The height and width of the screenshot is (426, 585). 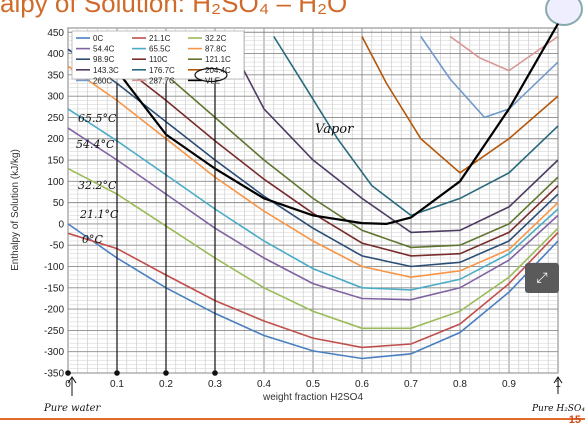 I want to click on expand-button: ⤢, so click(x=542, y=278).